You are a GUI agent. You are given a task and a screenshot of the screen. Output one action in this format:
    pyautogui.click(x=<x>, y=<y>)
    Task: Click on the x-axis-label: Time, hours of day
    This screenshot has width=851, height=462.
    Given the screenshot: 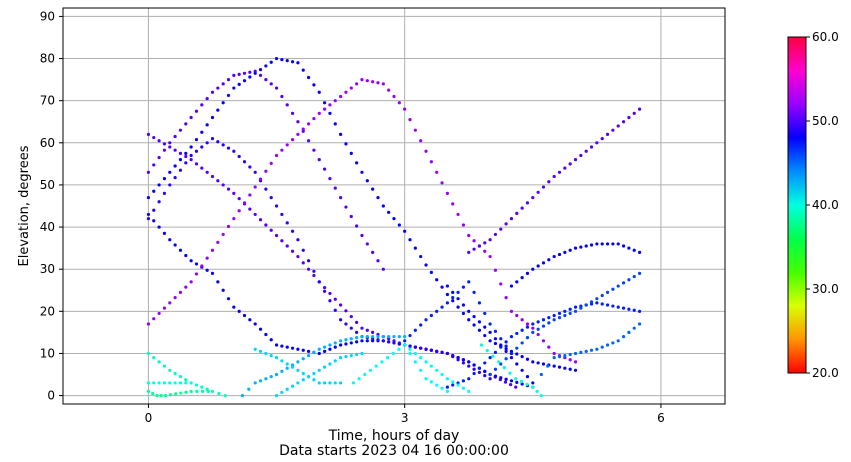 What is the action you would take?
    pyautogui.click(x=394, y=436)
    